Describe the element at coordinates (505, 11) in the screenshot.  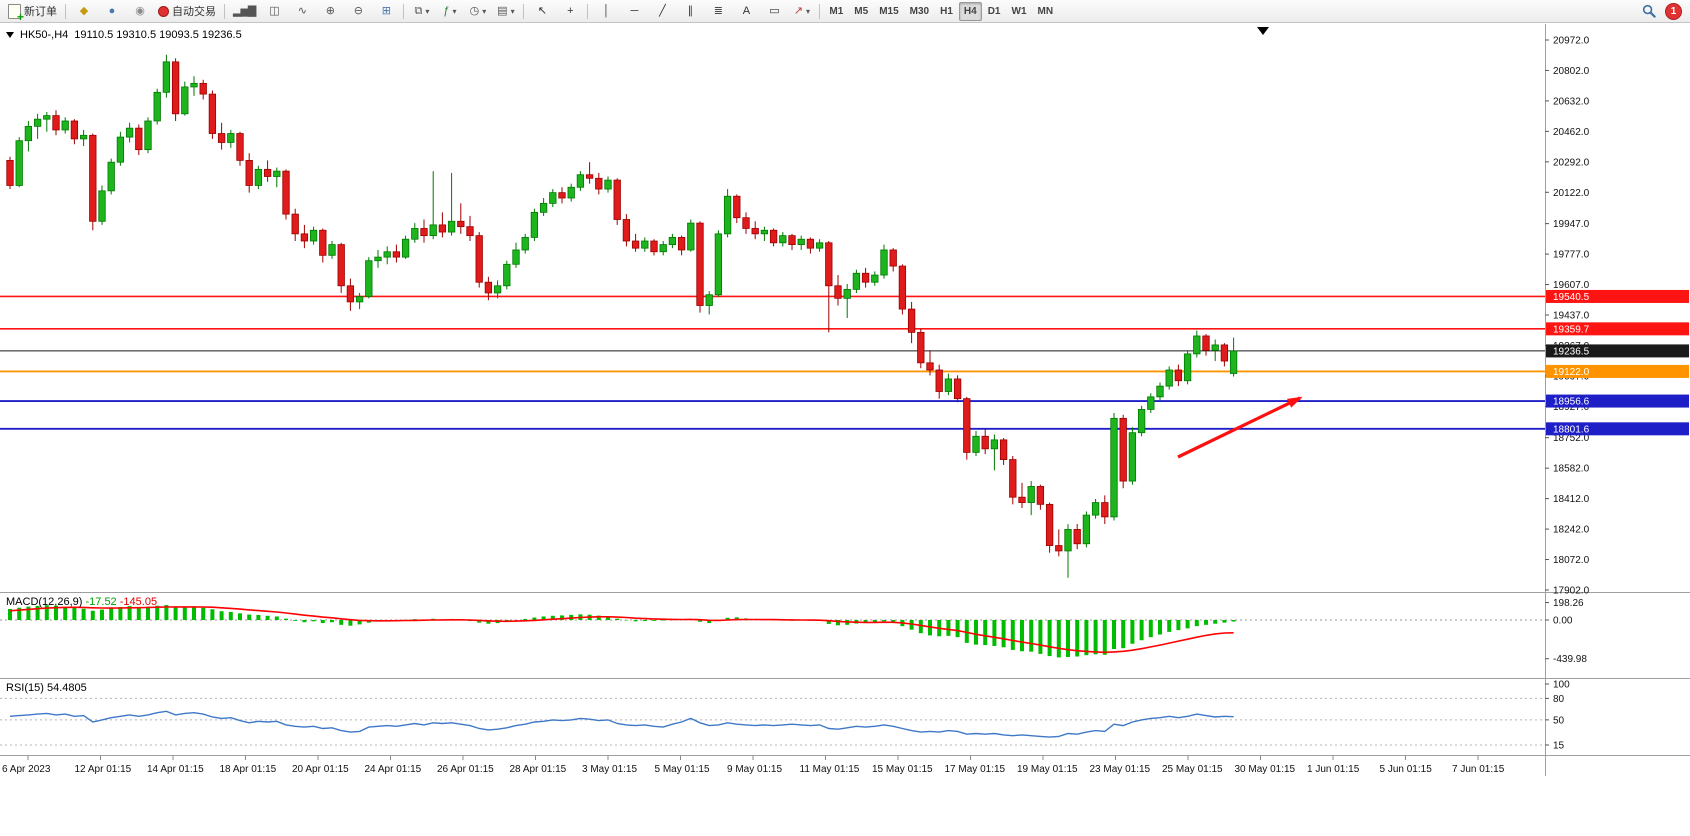
I see `templates-button: ▤ ▾` at that location.